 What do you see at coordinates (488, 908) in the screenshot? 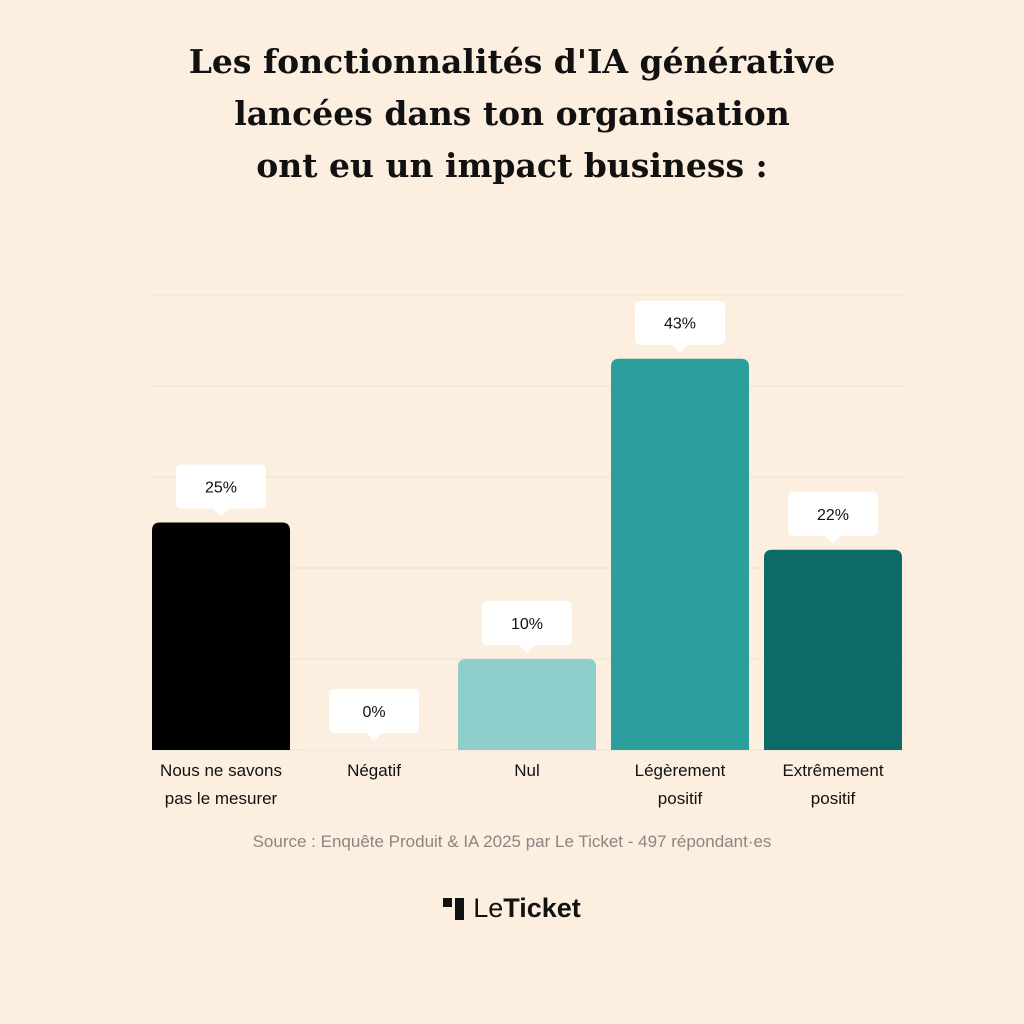
I see `brand-name-part-1: Le` at bounding box center [488, 908].